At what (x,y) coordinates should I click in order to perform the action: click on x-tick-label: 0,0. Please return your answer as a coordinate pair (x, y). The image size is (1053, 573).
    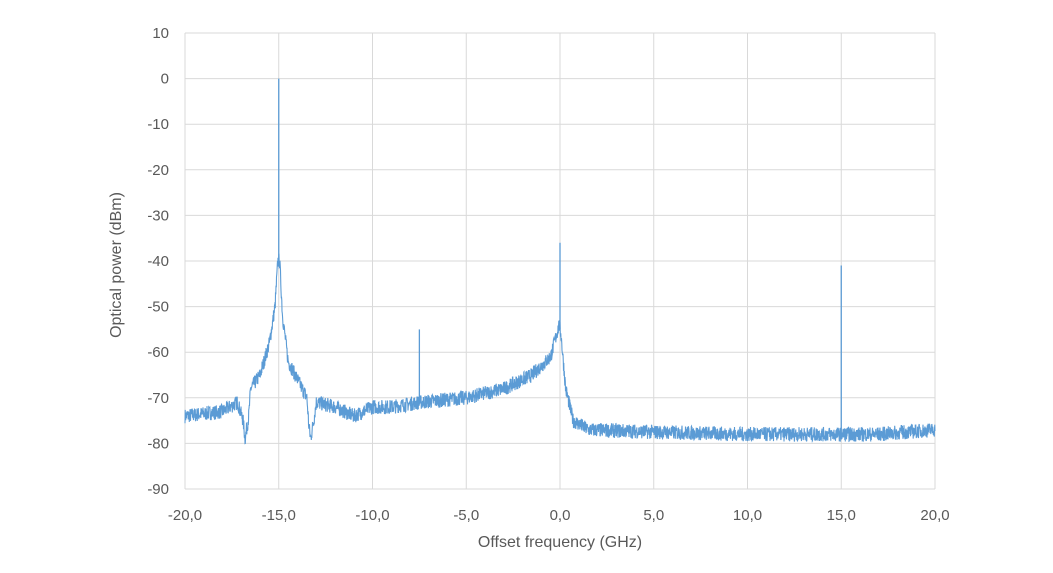
    Looking at the image, I should click on (560, 515).